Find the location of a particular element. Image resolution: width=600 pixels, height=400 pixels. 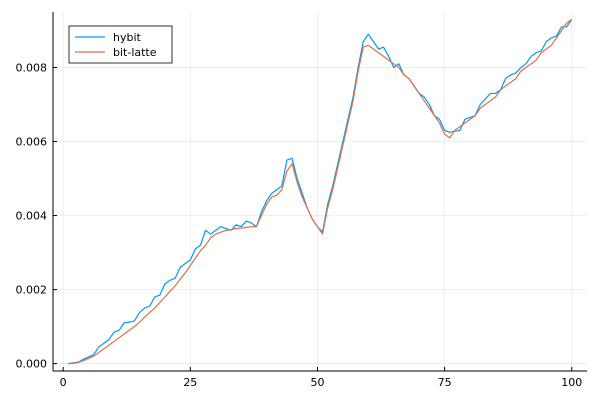

x-tick-label: 50 is located at coordinates (317, 382).